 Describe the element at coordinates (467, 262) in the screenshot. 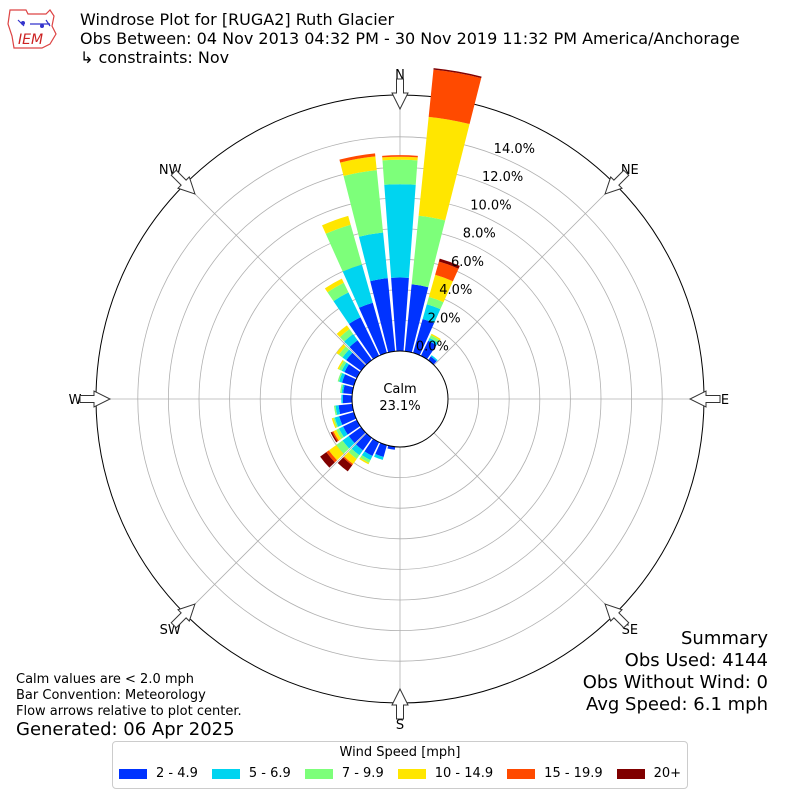

I see `radial-tick-label: 6.0%` at that location.